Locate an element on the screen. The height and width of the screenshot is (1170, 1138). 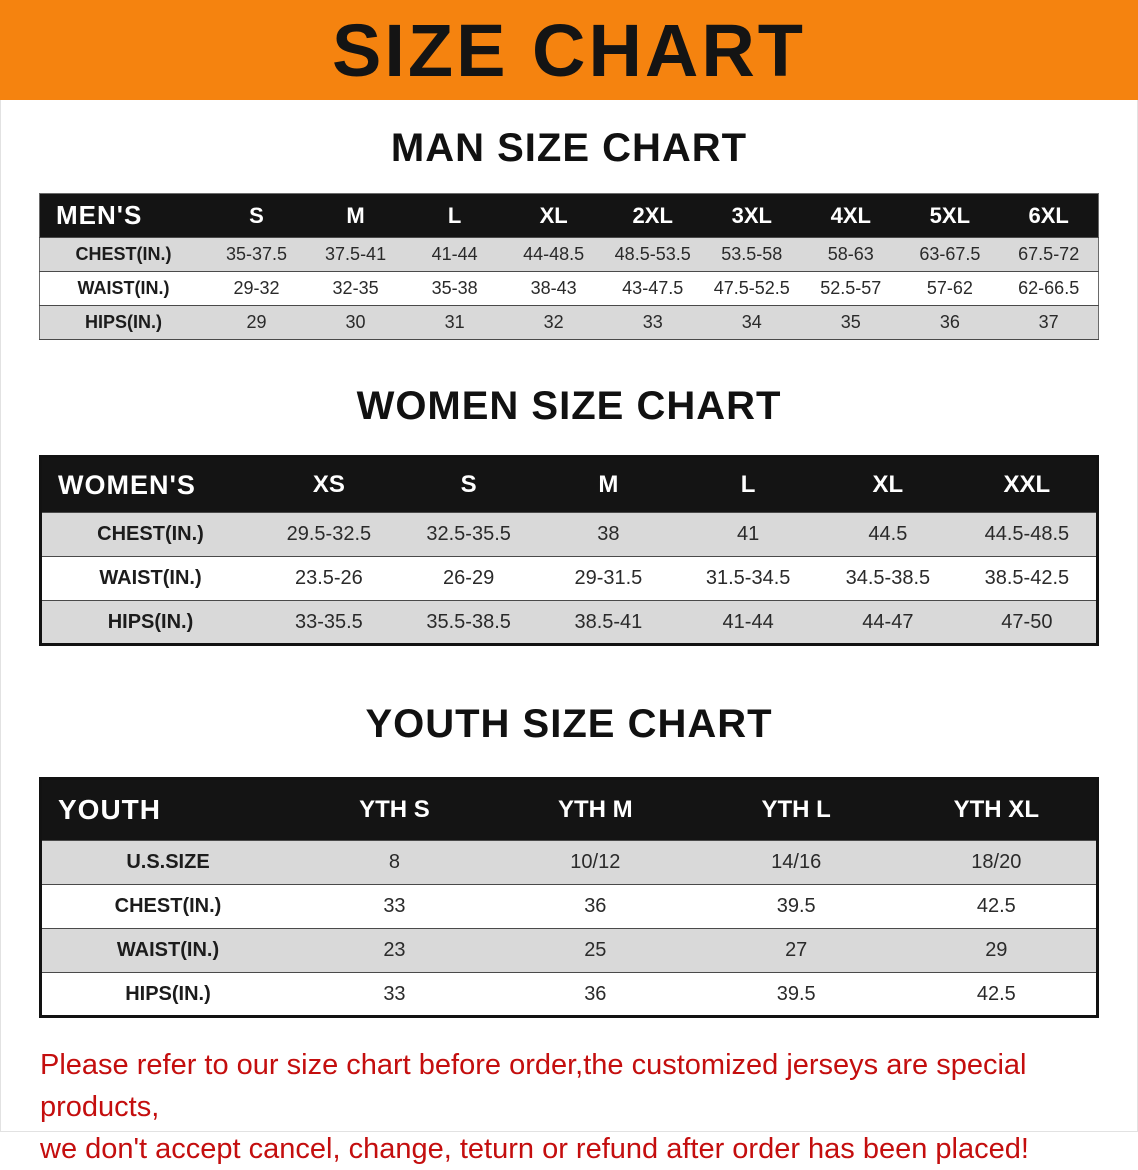
size-column-header: M is located at coordinates (608, 484).